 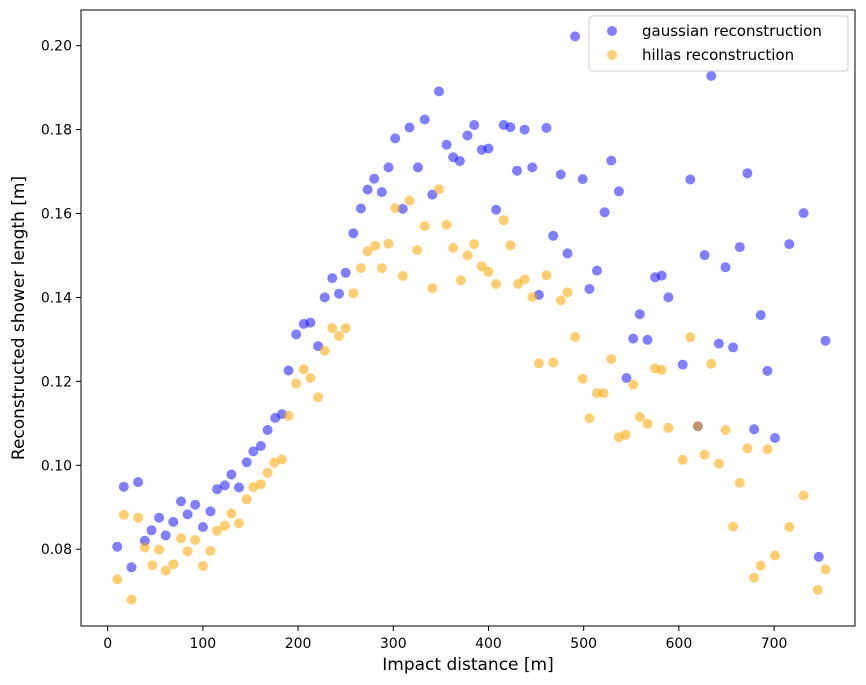 What do you see at coordinates (56, 466) in the screenshot?
I see `y-tick-label: 0.10` at bounding box center [56, 466].